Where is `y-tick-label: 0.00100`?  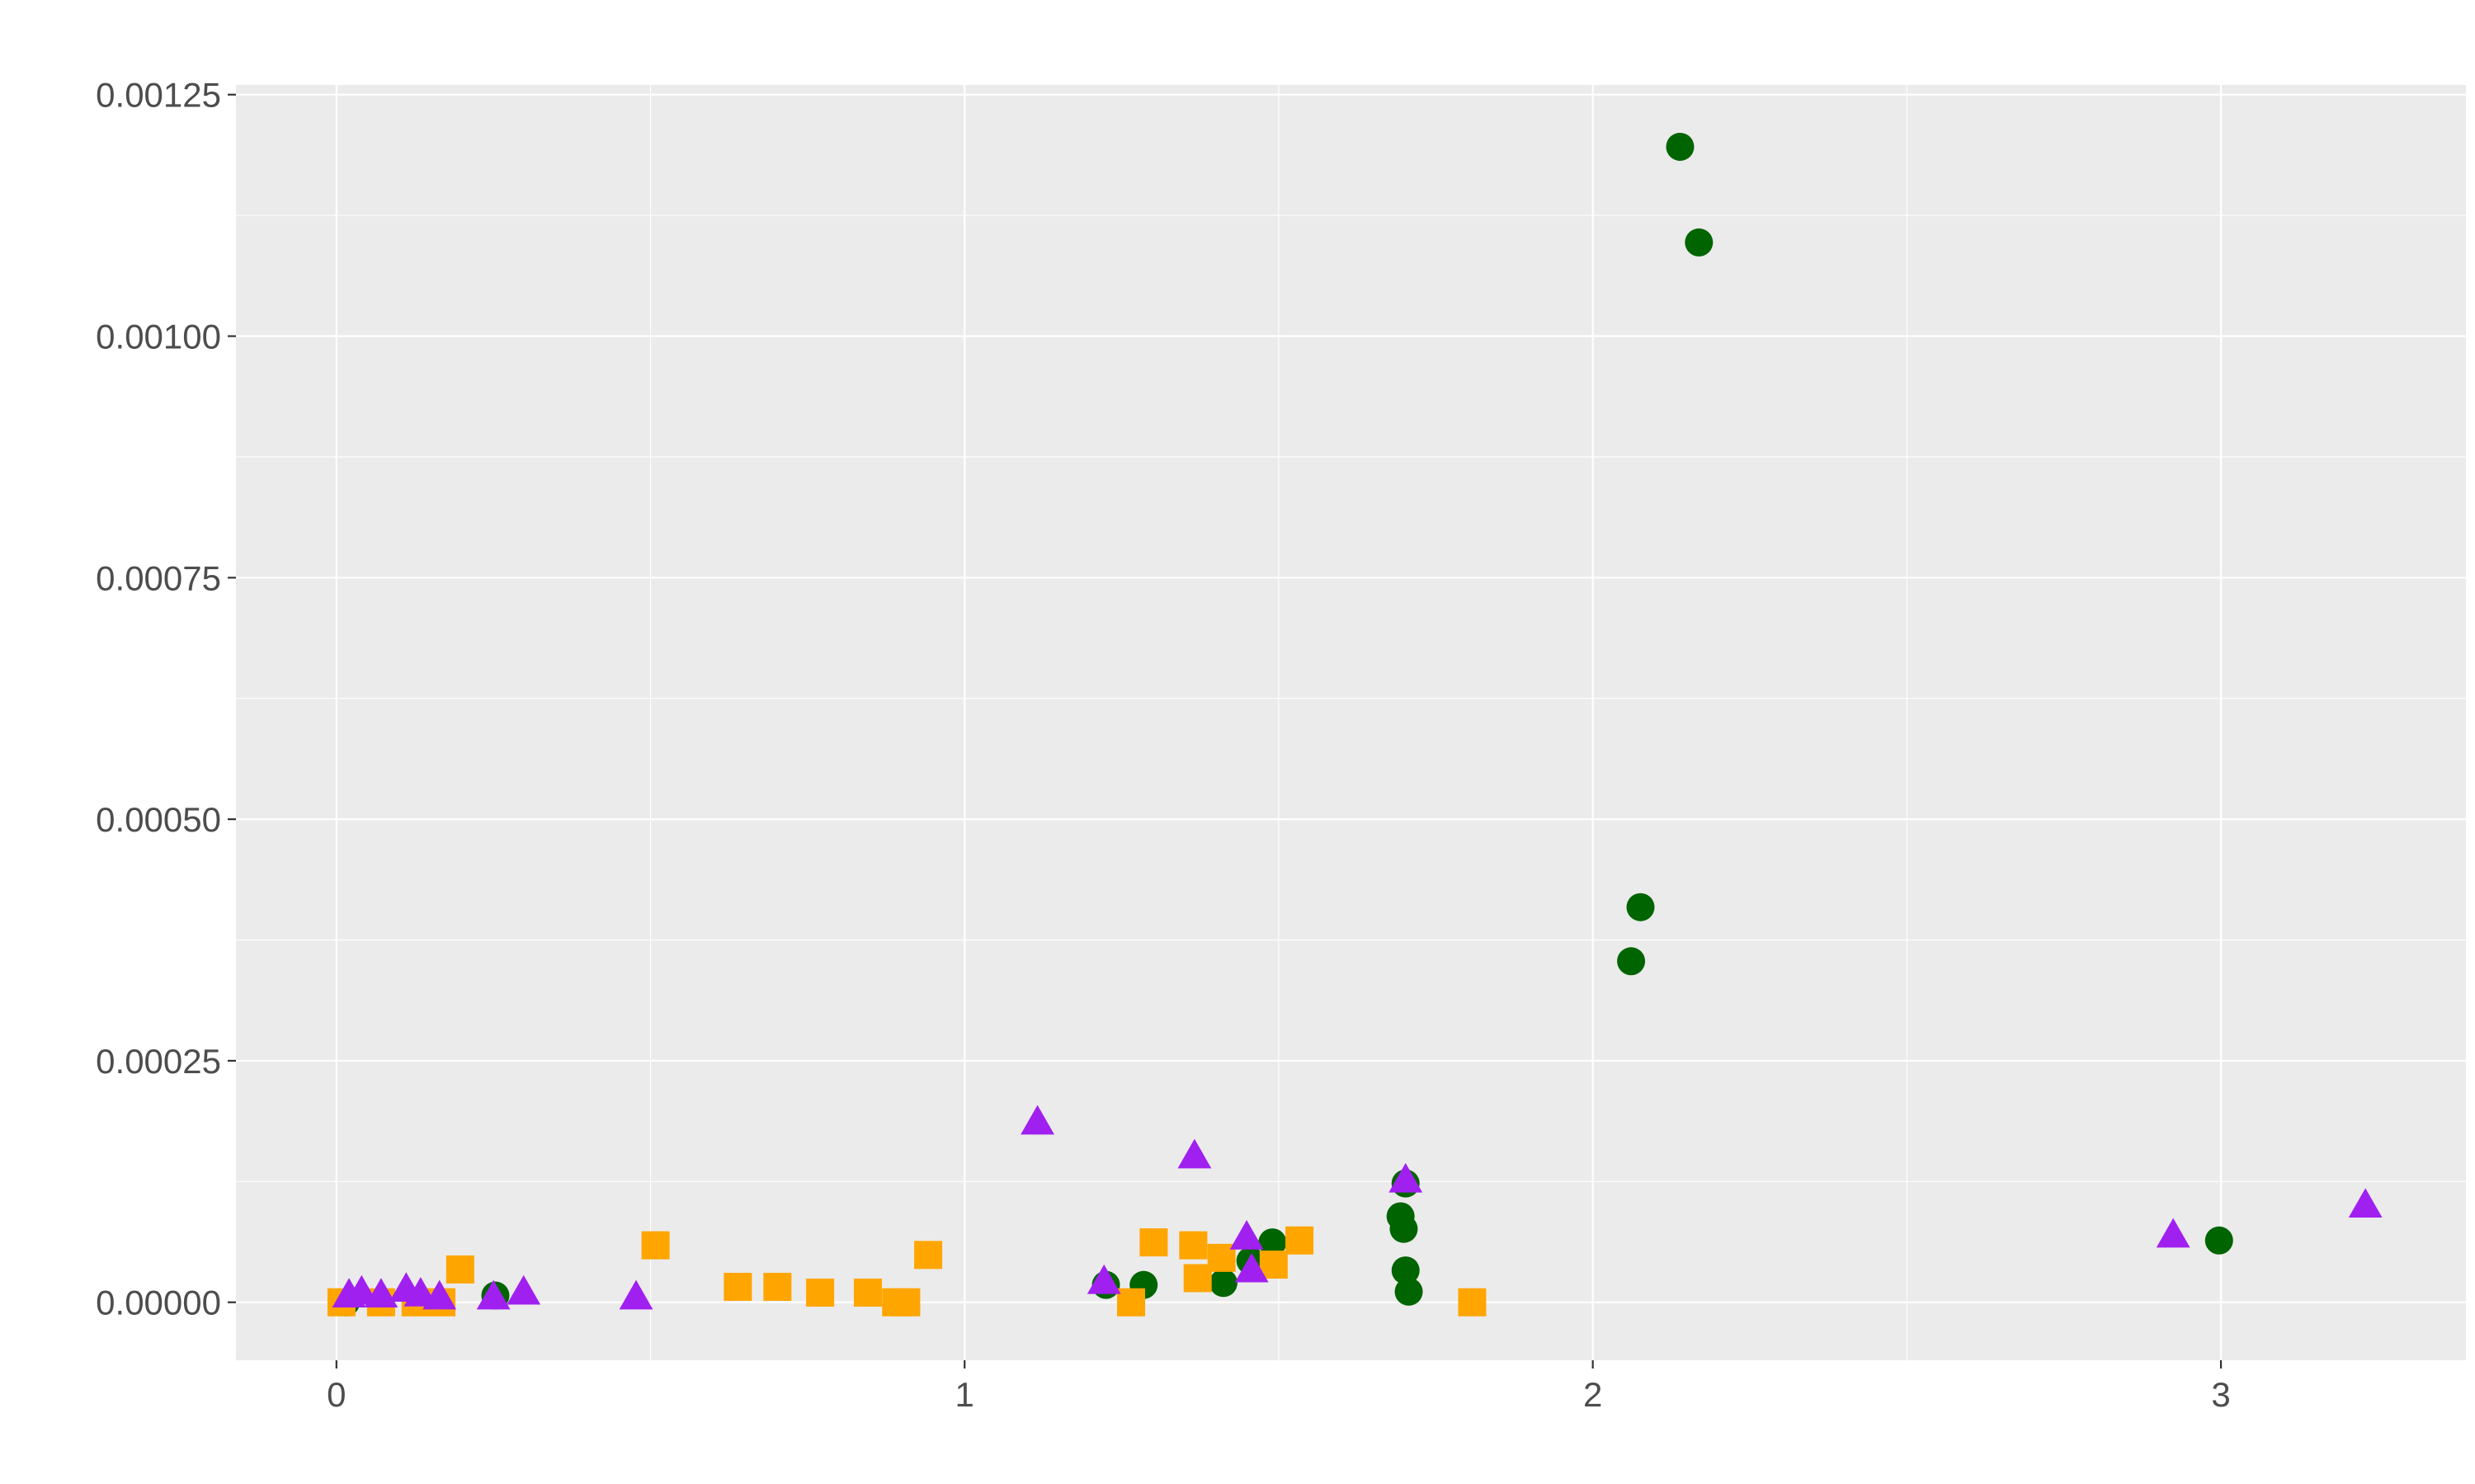
y-tick-label: 0.00100 is located at coordinates (158, 337).